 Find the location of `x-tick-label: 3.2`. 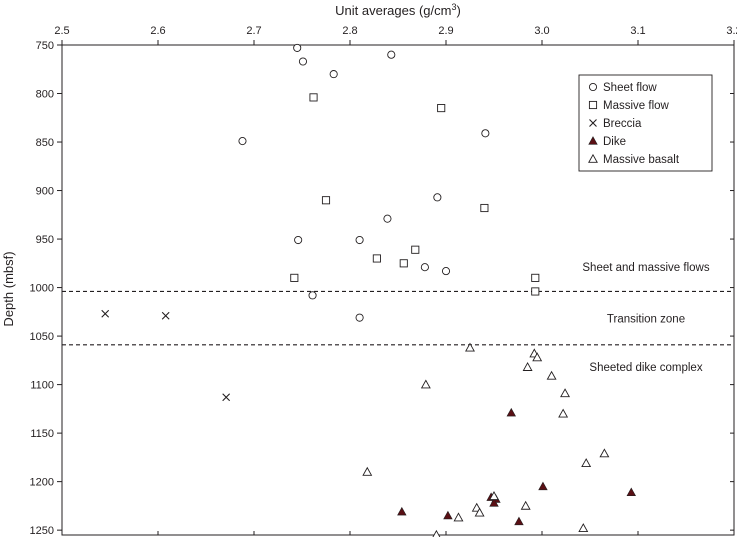

x-tick-label: 3.2 is located at coordinates (731, 31).